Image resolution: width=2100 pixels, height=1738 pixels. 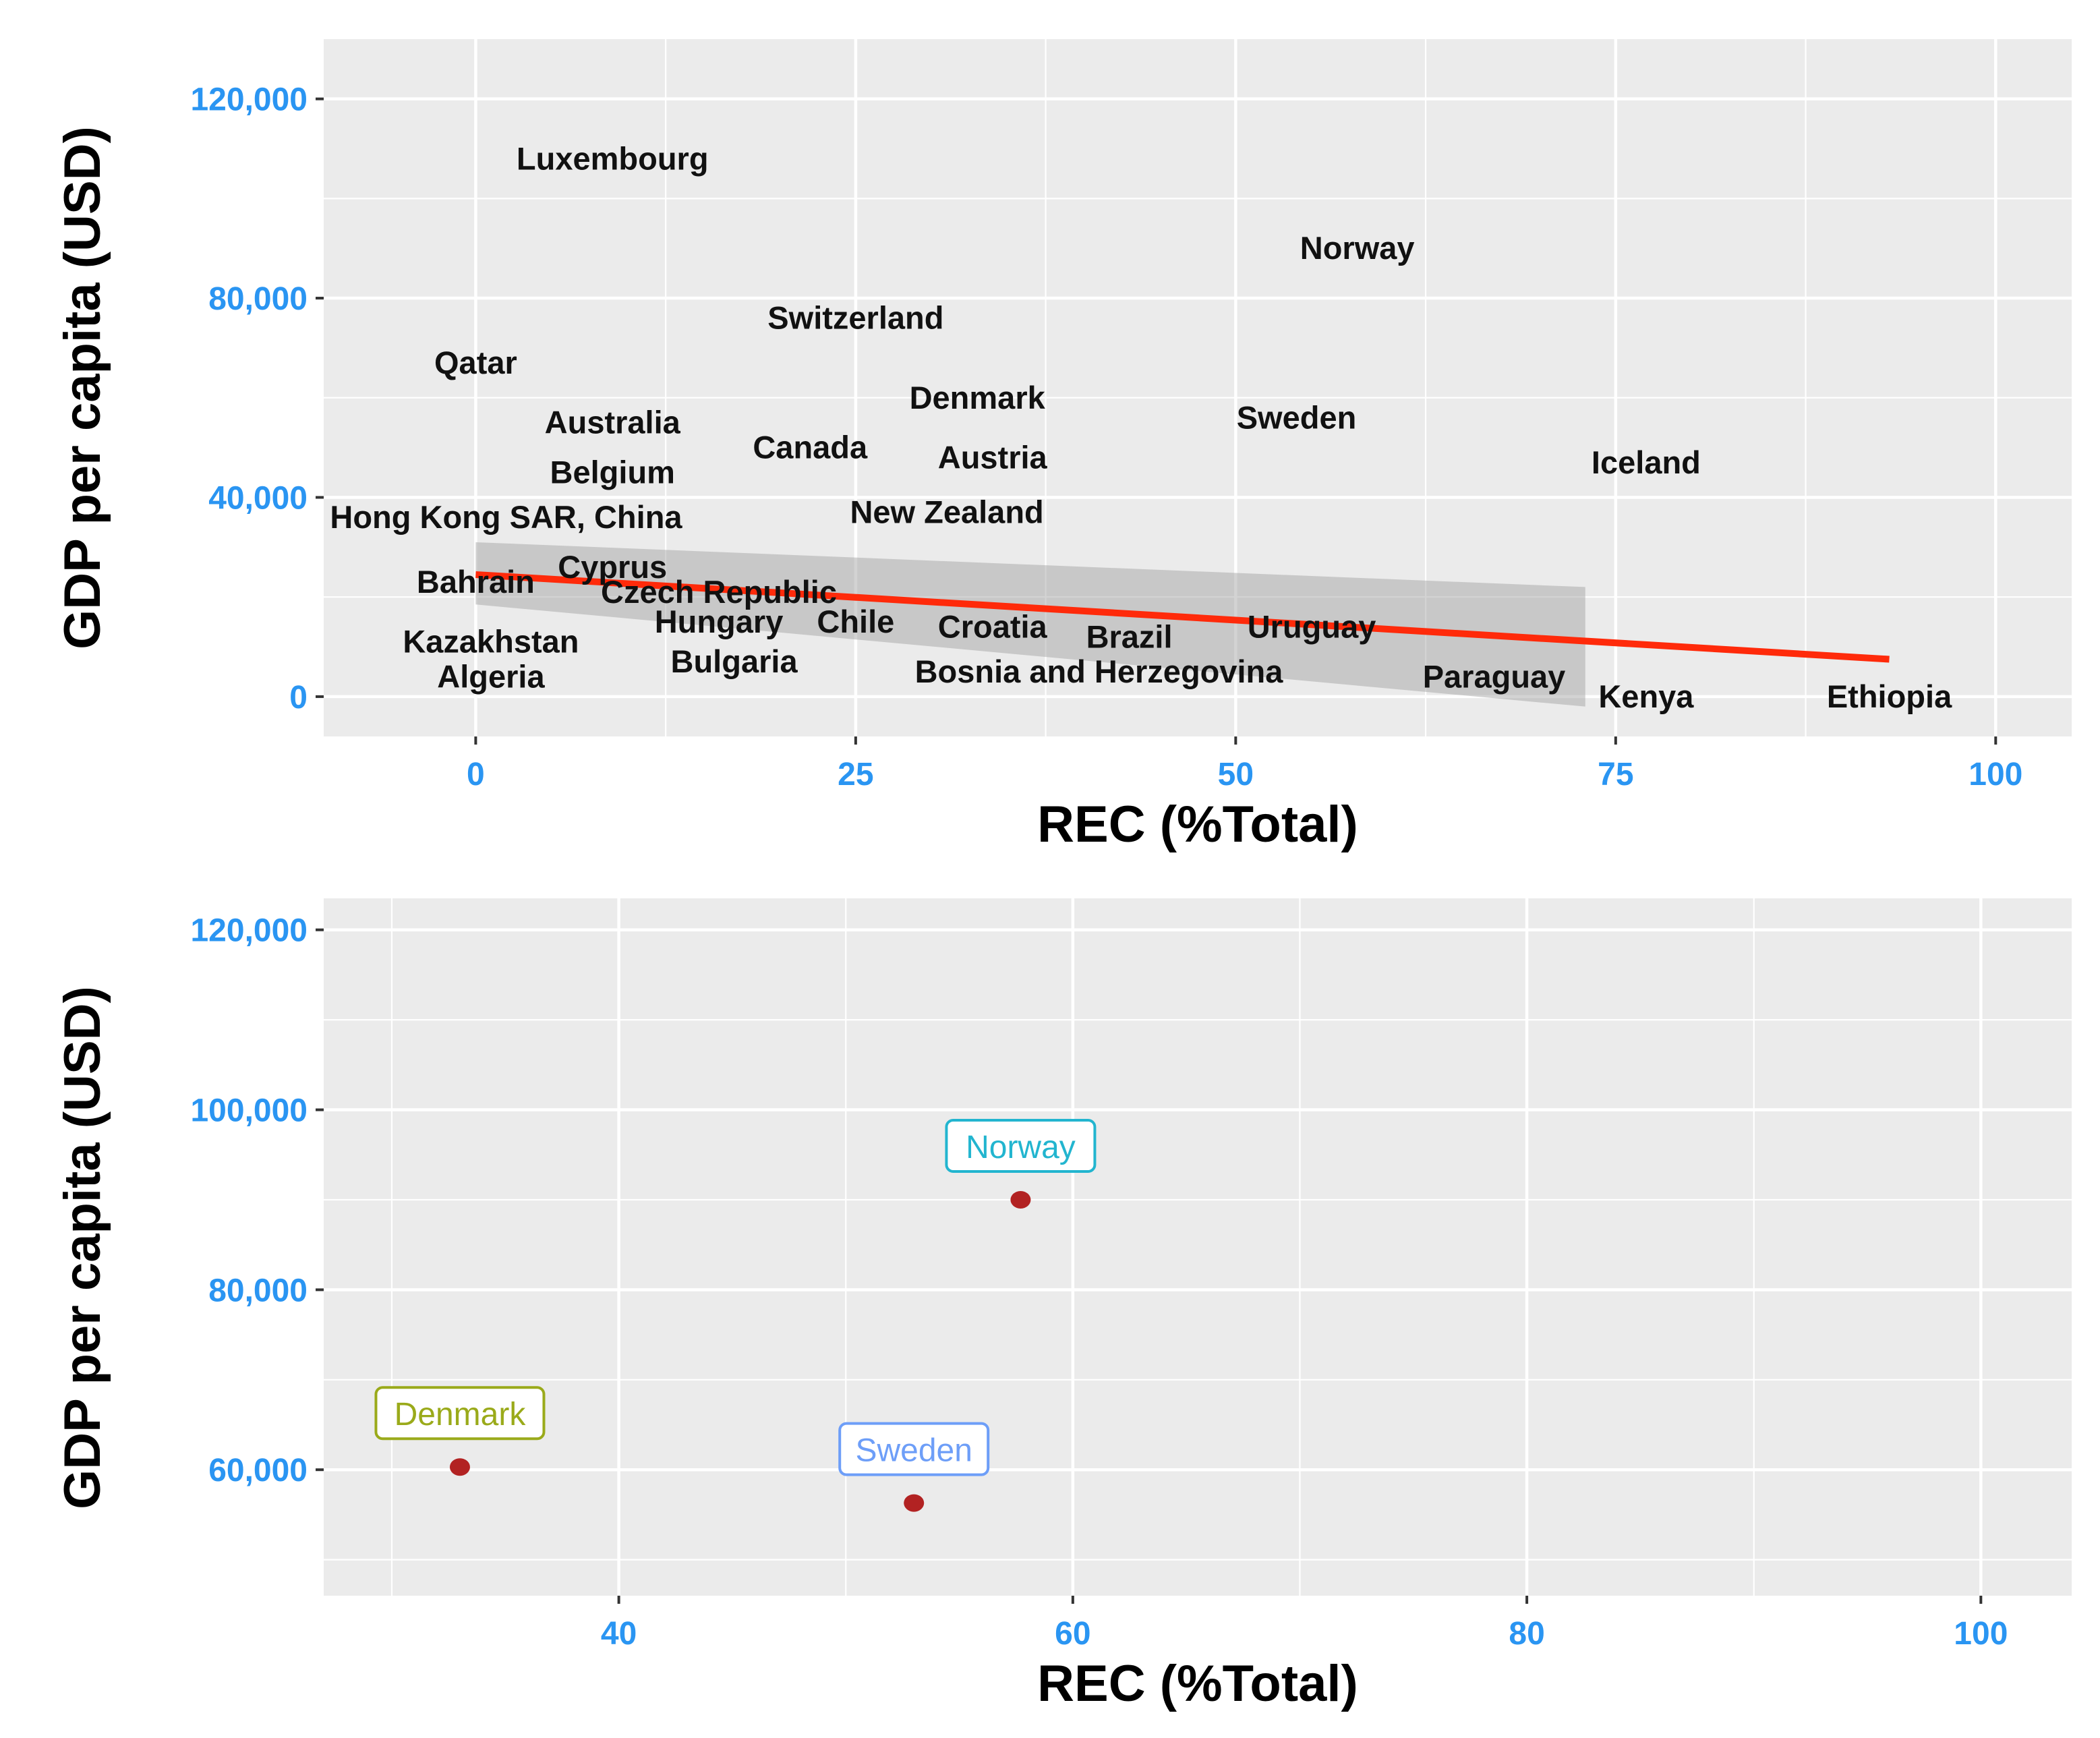 I want to click on bottom-y-axis-title: GDP per capita (USD), so click(x=82, y=1247).